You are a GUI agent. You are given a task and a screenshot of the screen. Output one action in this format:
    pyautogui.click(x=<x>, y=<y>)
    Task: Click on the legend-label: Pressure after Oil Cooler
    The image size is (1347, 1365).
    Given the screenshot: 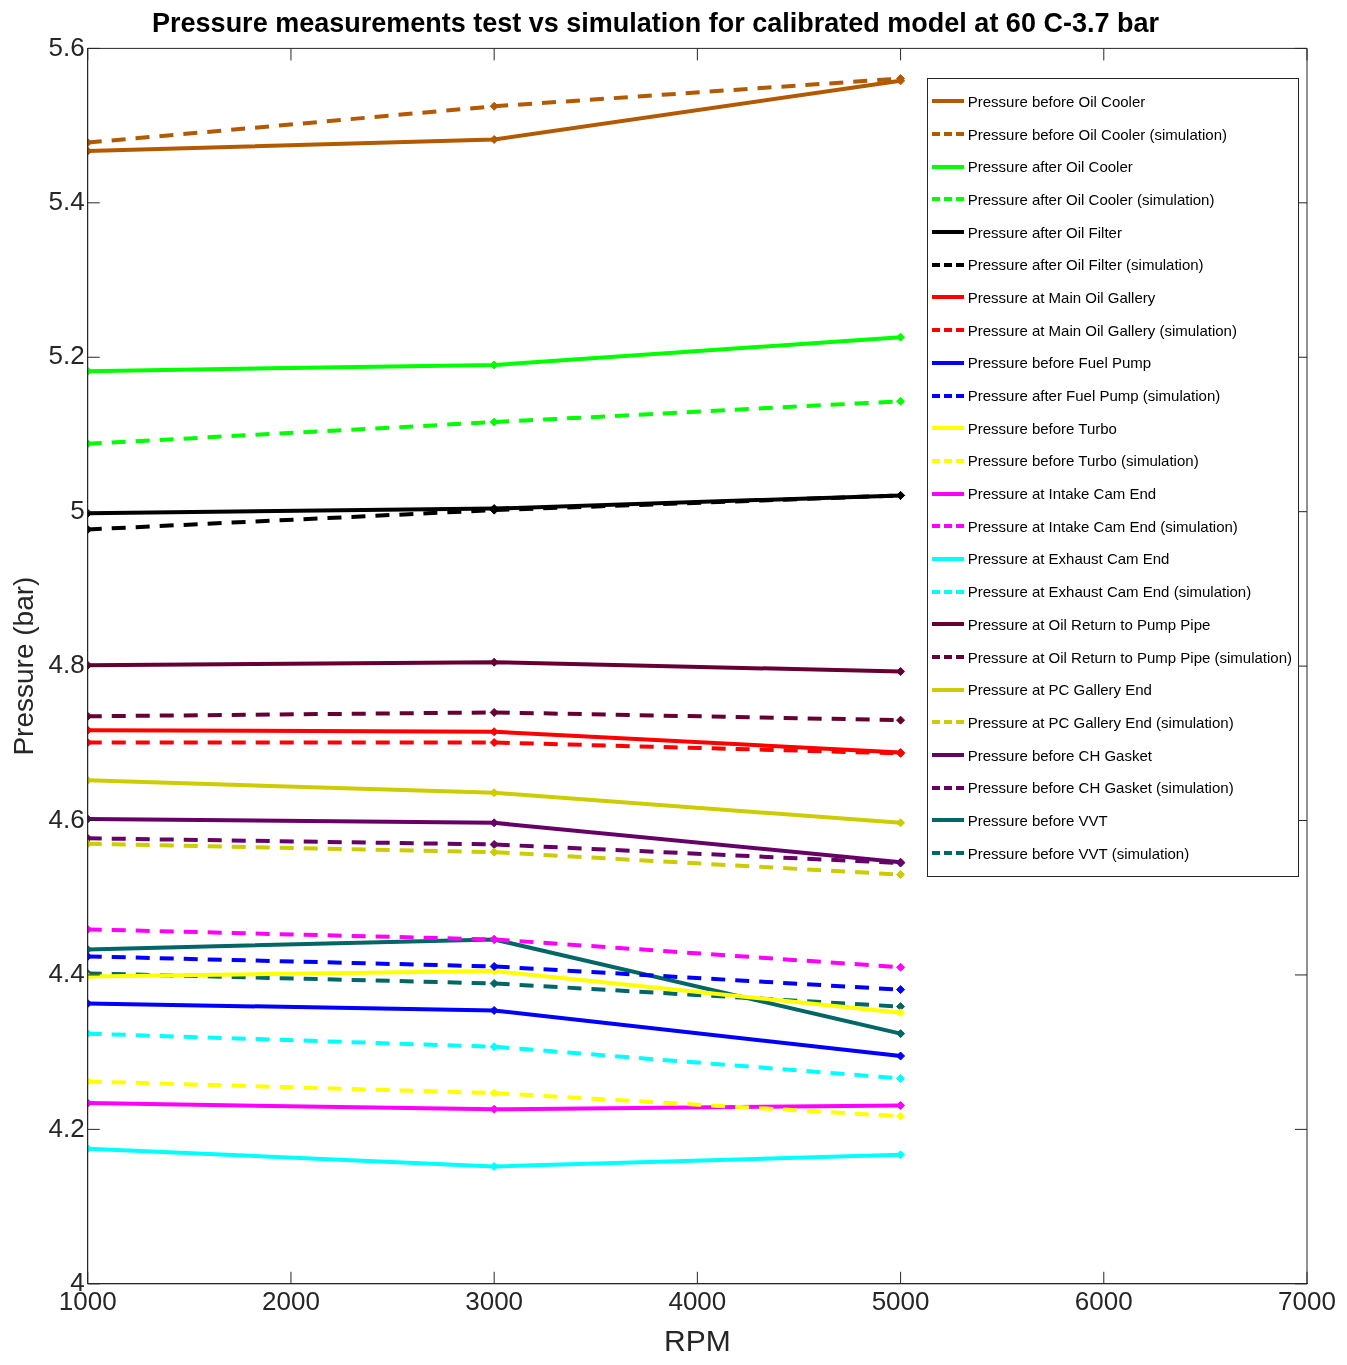 What is the action you would take?
    pyautogui.click(x=1050, y=167)
    